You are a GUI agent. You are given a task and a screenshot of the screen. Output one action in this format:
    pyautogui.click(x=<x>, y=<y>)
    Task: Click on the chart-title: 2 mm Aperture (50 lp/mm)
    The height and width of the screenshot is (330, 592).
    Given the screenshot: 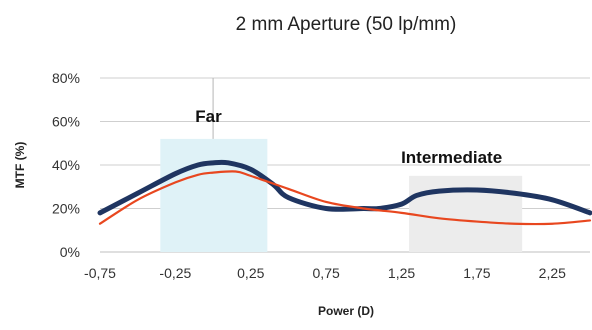 What is the action you would take?
    pyautogui.click(x=346, y=24)
    